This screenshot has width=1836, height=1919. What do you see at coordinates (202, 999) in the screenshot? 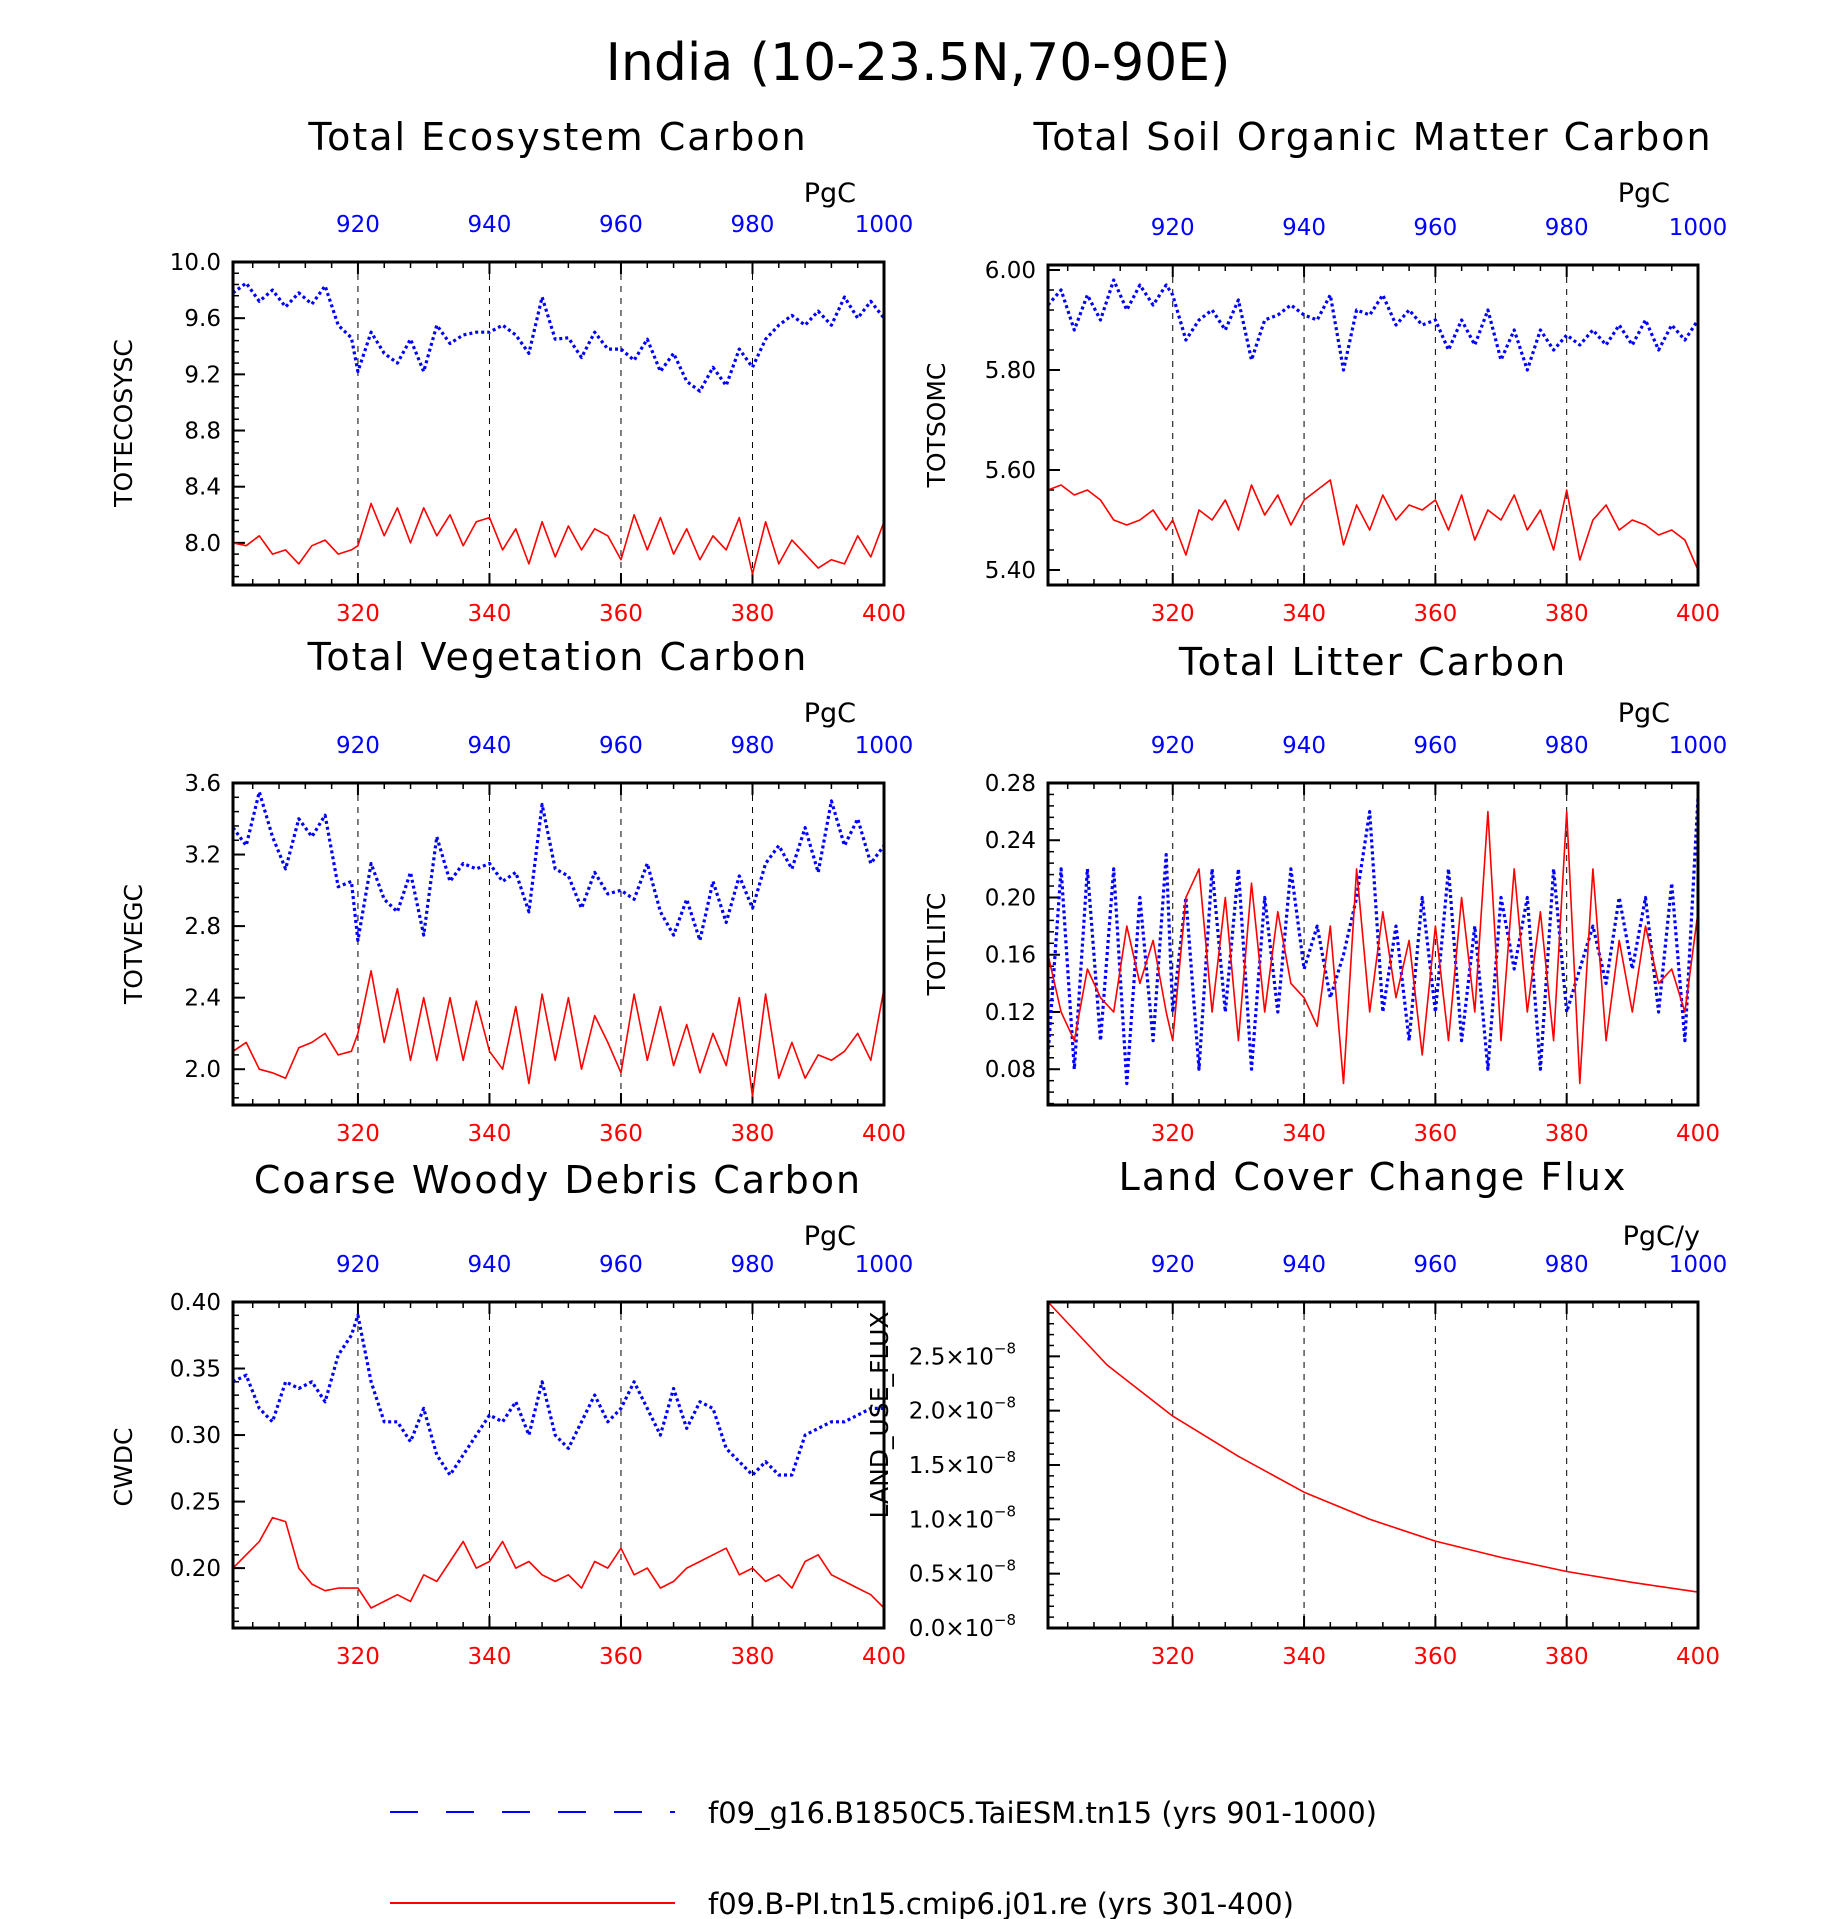
I see `y-tick-label: 2.4` at bounding box center [202, 999].